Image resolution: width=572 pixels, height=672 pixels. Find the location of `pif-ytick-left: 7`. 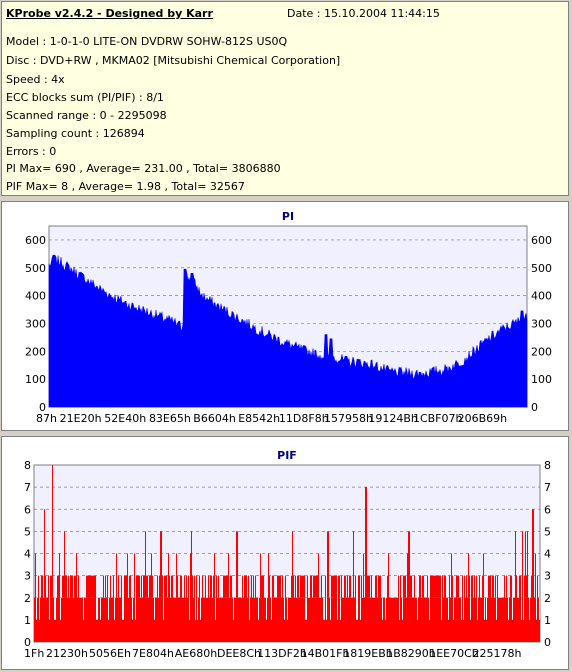

pif-ytick-left: 7 is located at coordinates (27, 487).